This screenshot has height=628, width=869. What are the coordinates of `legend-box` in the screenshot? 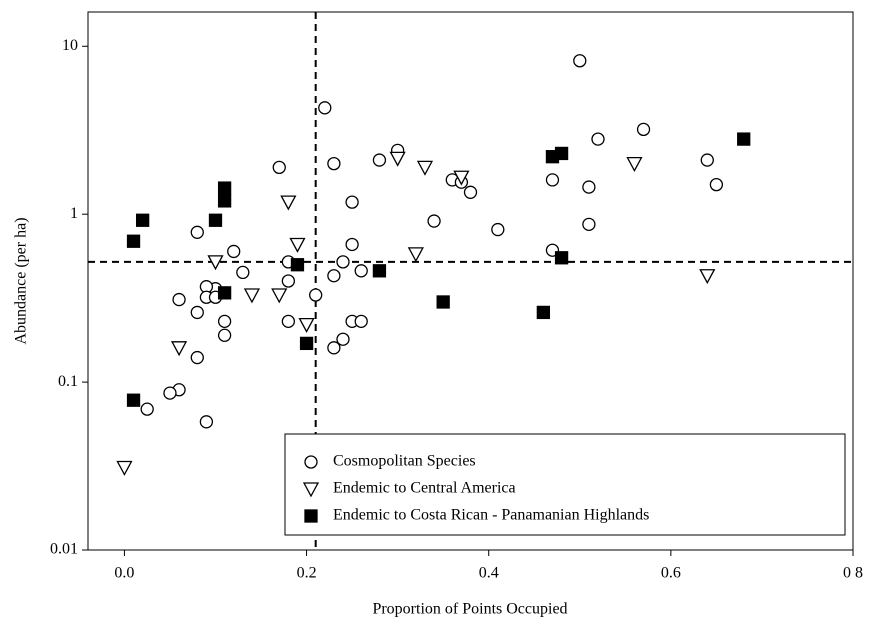 It's located at (565, 484).